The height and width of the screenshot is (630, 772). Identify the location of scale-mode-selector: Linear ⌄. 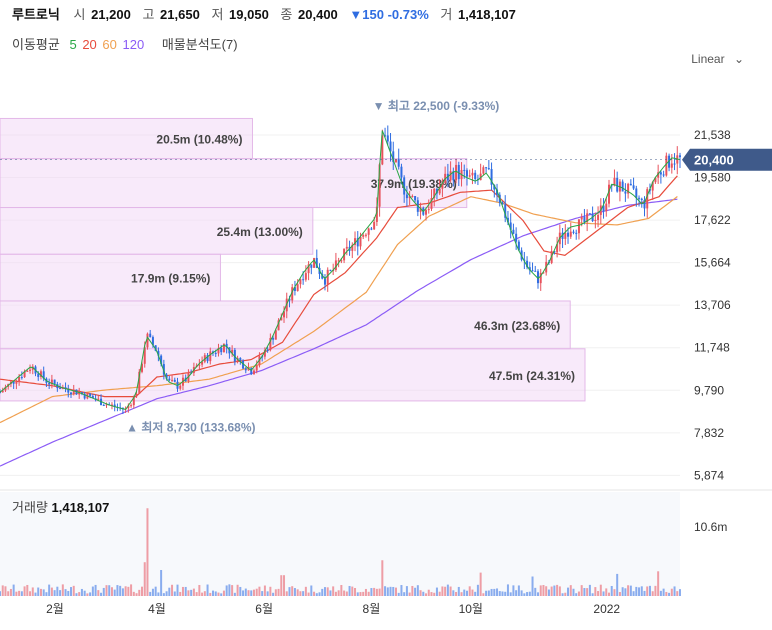
(717, 59).